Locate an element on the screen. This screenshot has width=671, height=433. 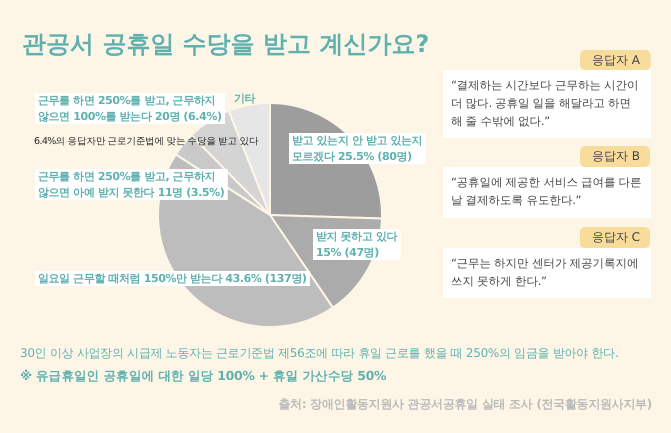
slice-label: 일요일 근무할 때처럼 150%만 받는다 43.6% (137명) is located at coordinates (172, 278).